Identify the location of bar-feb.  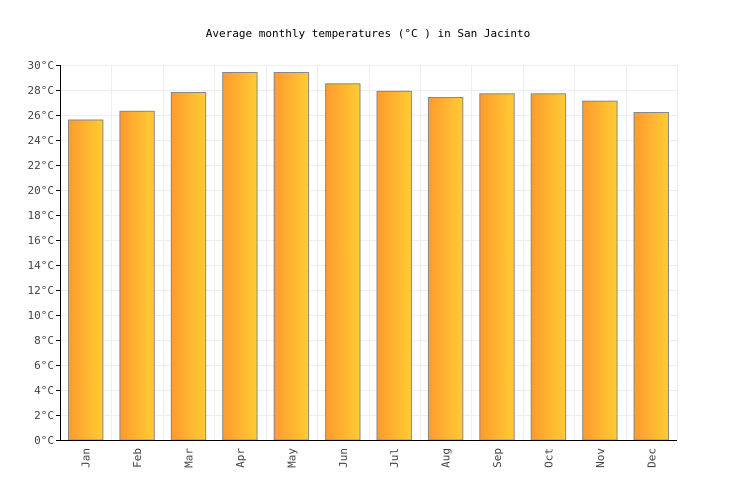
(137, 275).